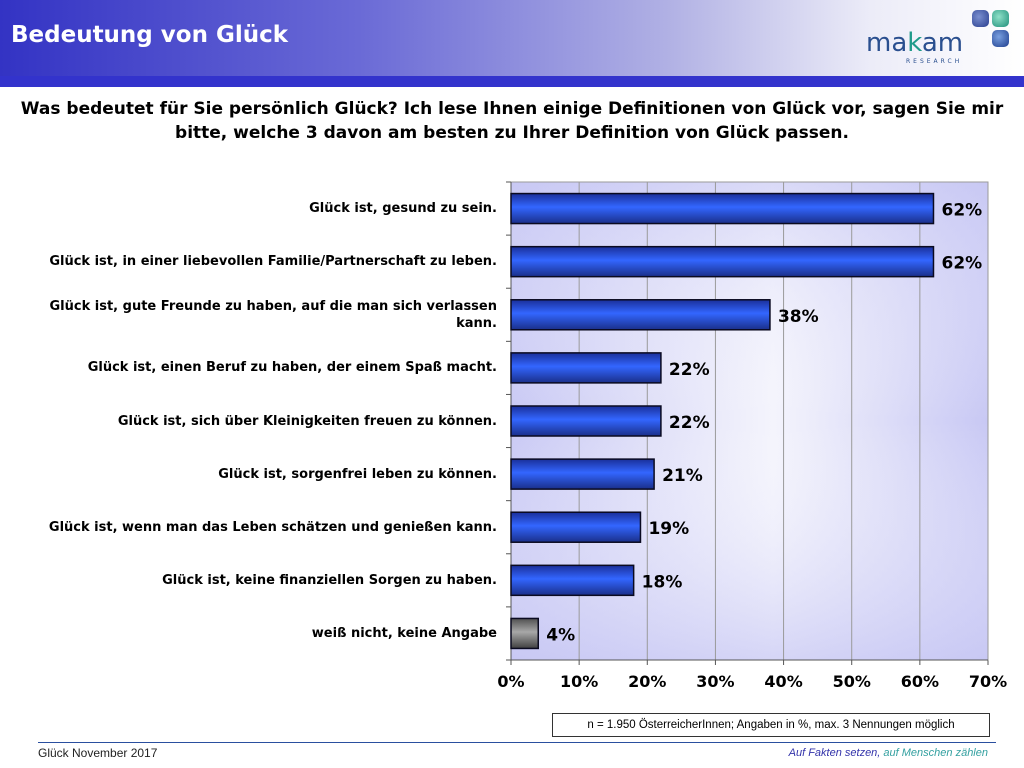  I want to click on page-title: Bedeutung von Glück, so click(150, 35).